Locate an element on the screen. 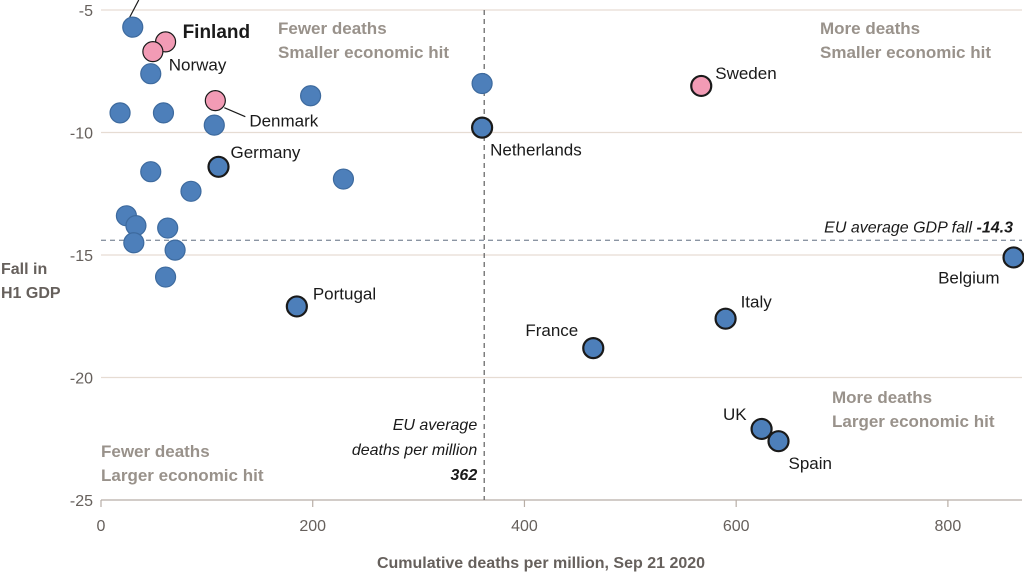  point-netherlands is located at coordinates (482, 127).